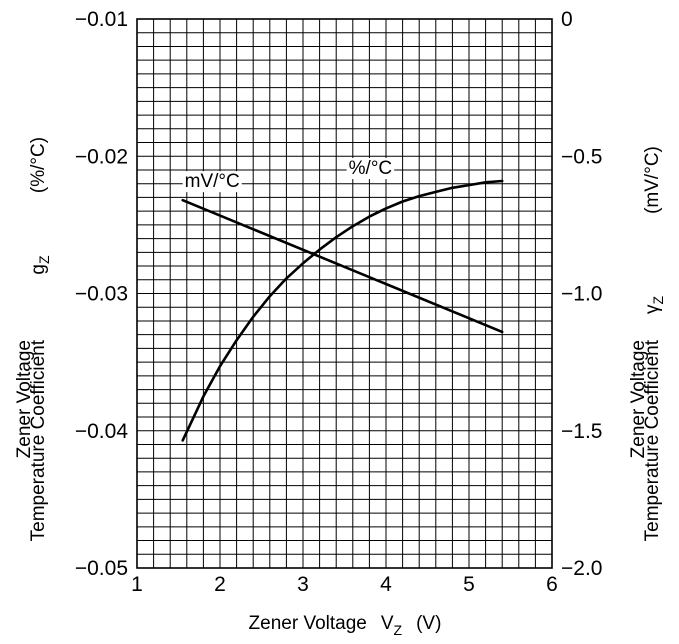 The height and width of the screenshot is (644, 679). I want to click on right-tick-labels: 0 −0.5 −1.0 −1.5 −2.0, so click(581, 294).